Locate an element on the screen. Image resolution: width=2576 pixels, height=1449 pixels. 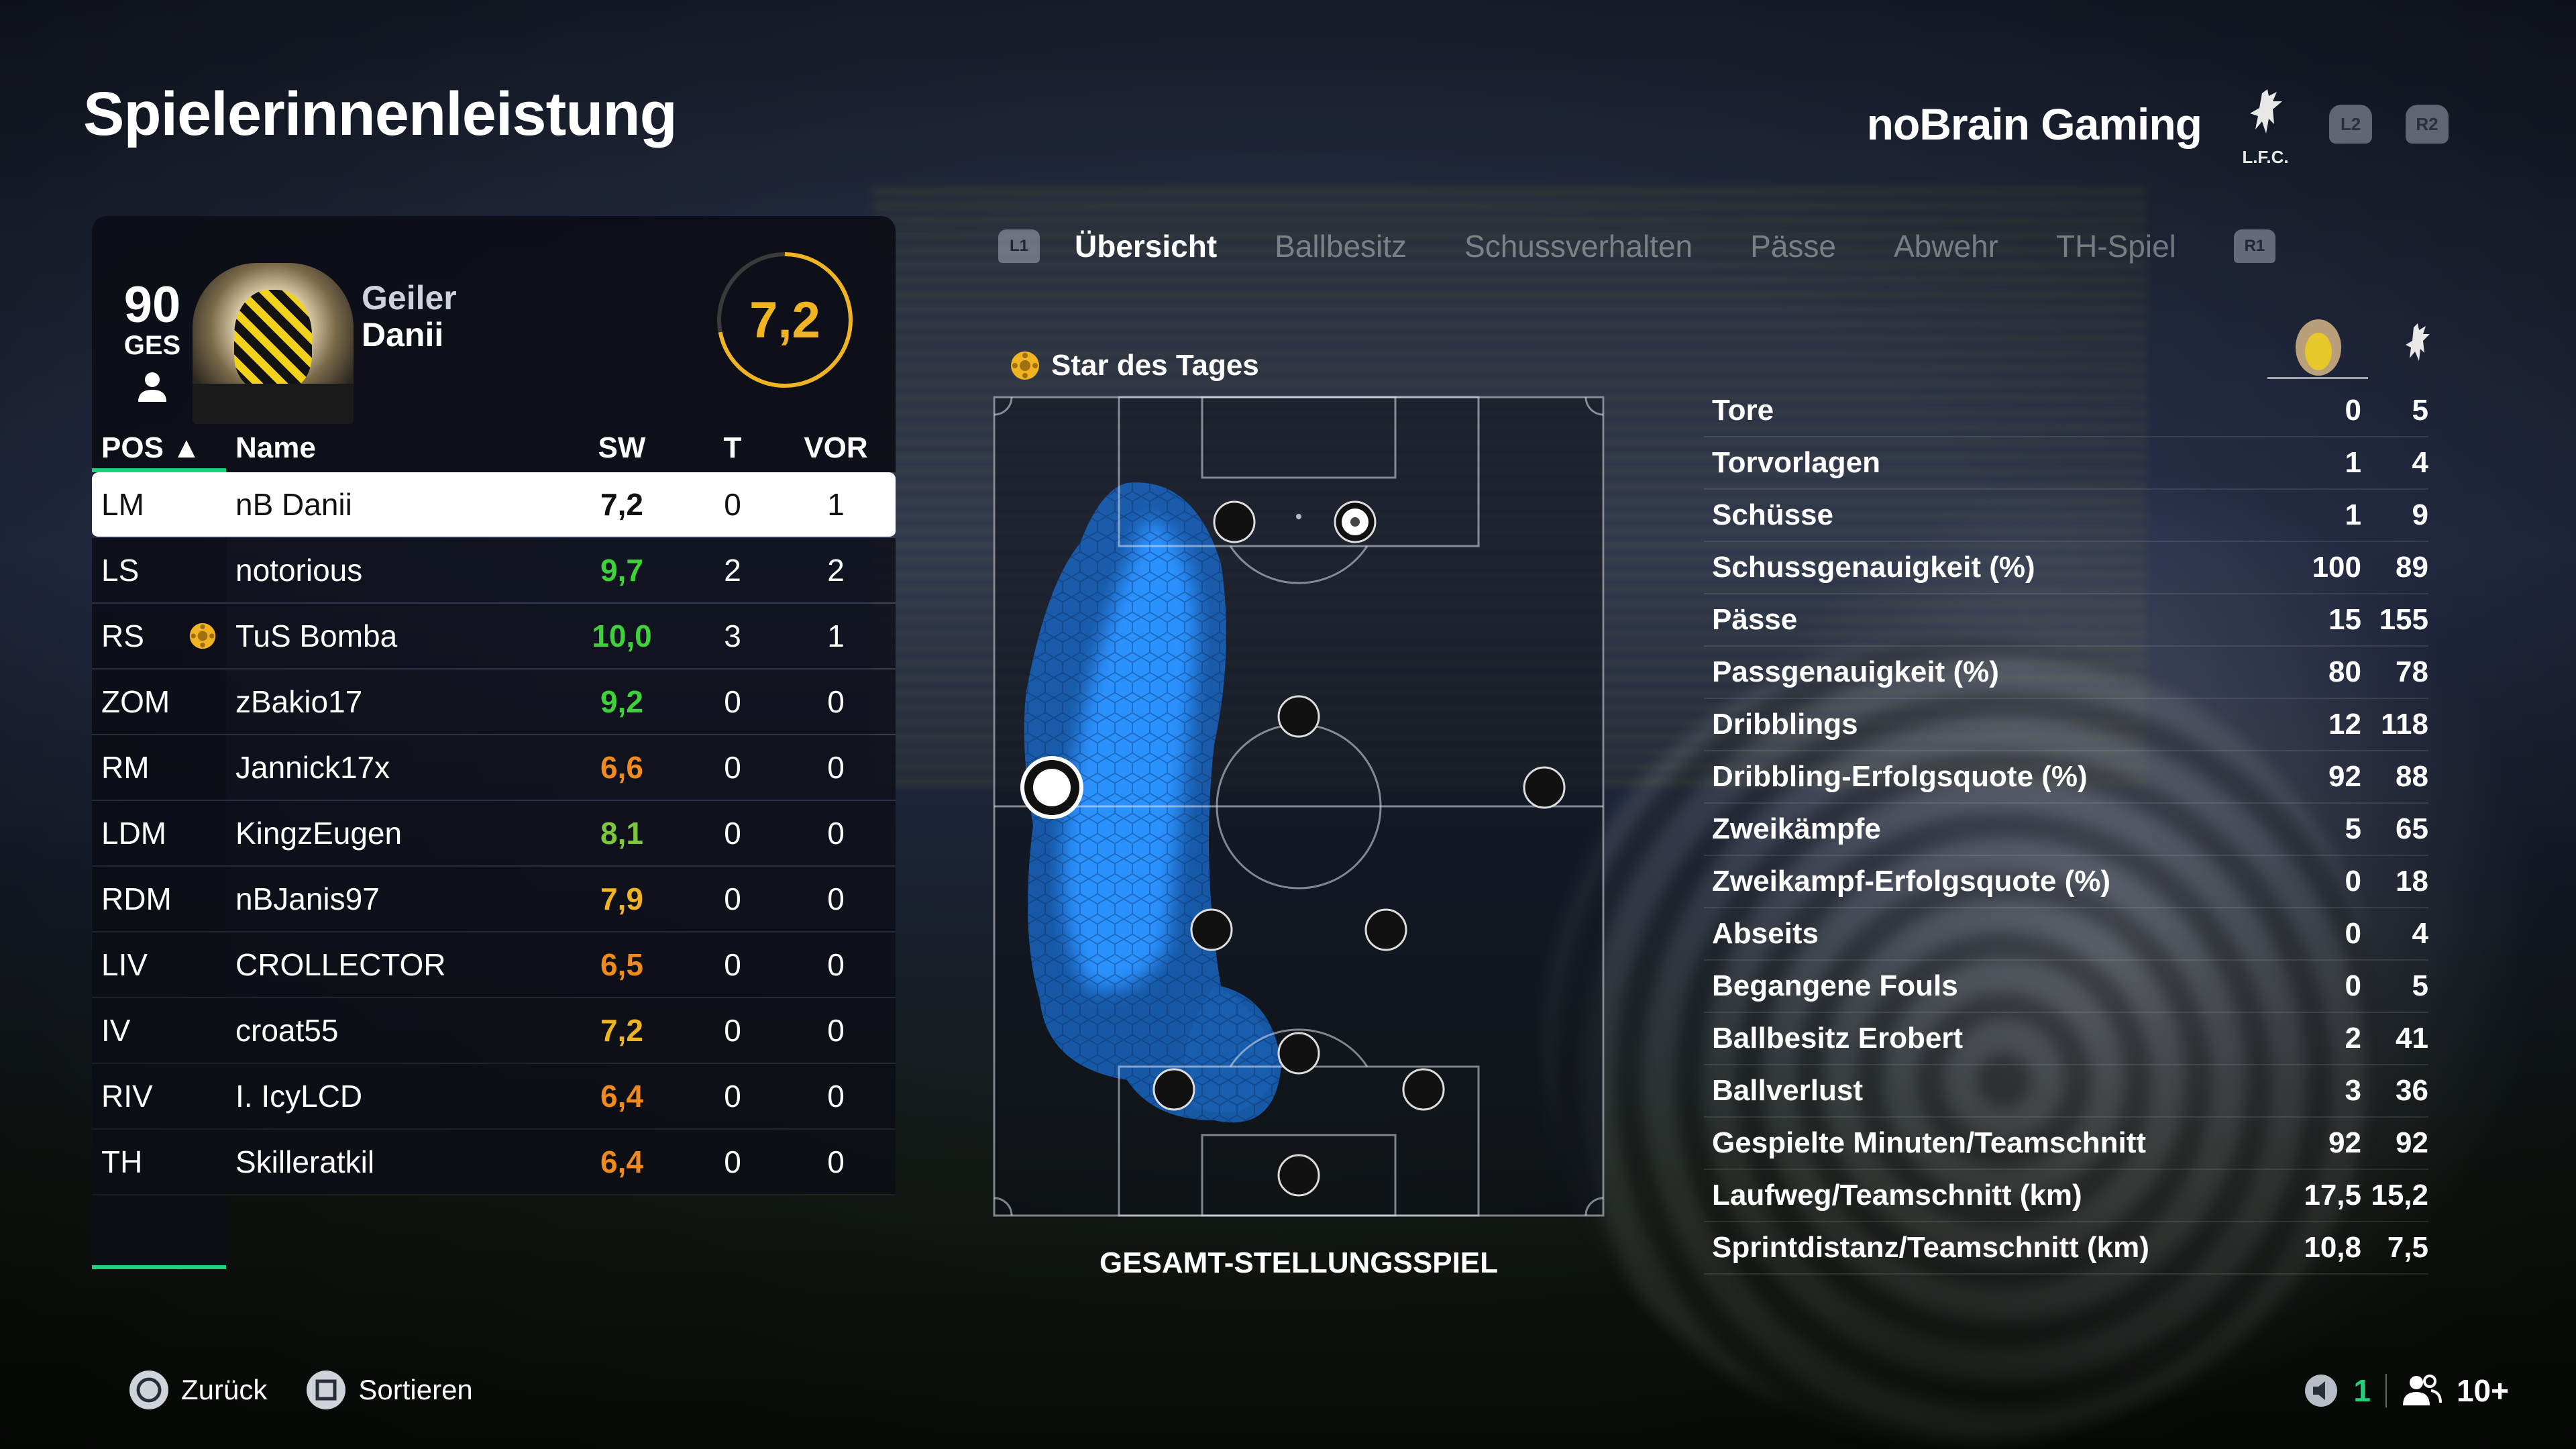
stat-team-value: 9 is located at coordinates (2420, 514).